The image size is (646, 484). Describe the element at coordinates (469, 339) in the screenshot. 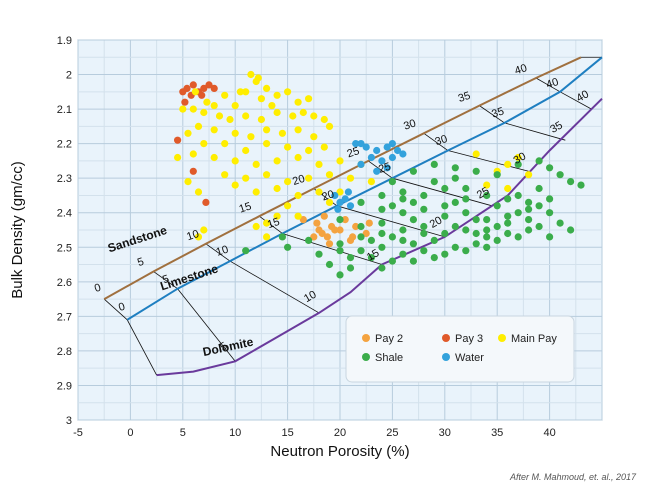

I see `legend-label: Pay 3` at that location.